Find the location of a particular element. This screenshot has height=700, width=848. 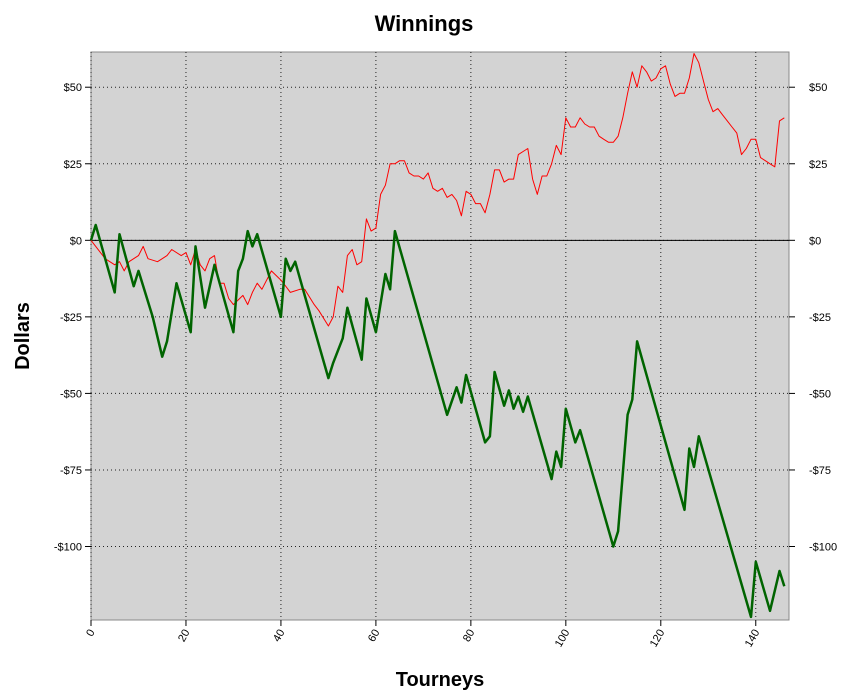

y-tick-label: $25 is located at coordinates (73, 165).